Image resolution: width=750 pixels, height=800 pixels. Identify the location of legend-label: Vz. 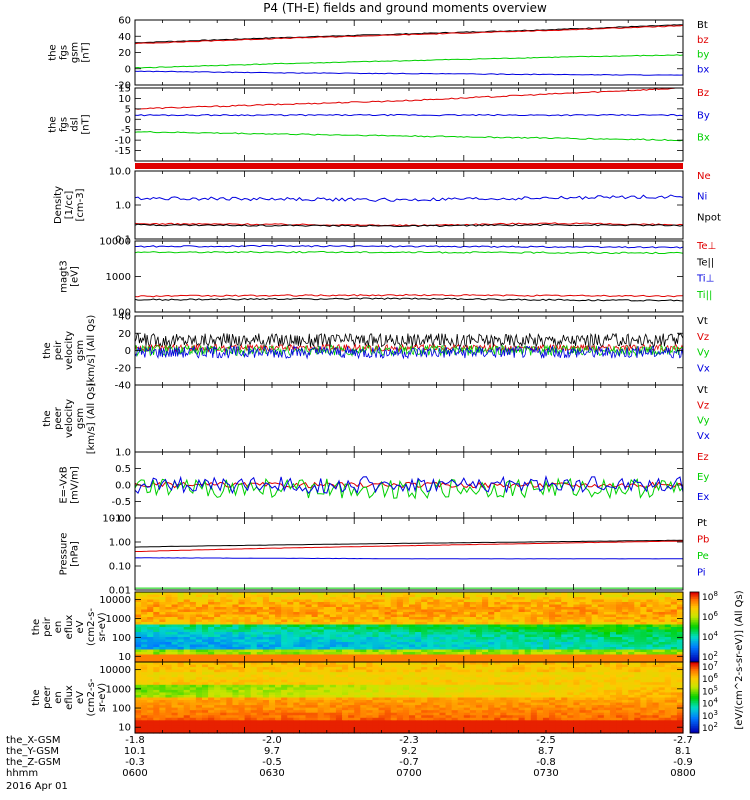
(703, 405).